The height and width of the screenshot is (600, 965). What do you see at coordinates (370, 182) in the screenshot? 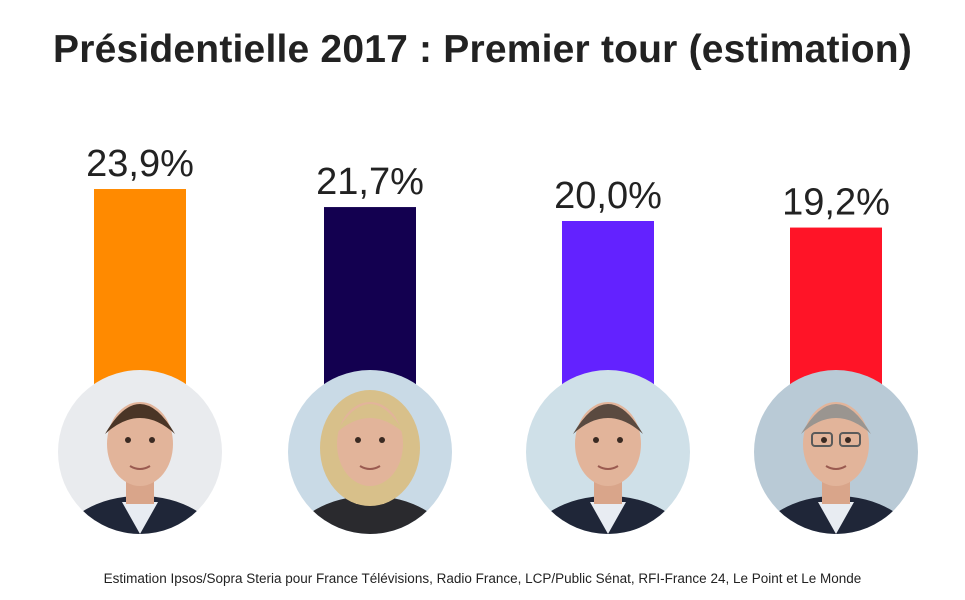
I see `value-label-2: 21,7%` at bounding box center [370, 182].